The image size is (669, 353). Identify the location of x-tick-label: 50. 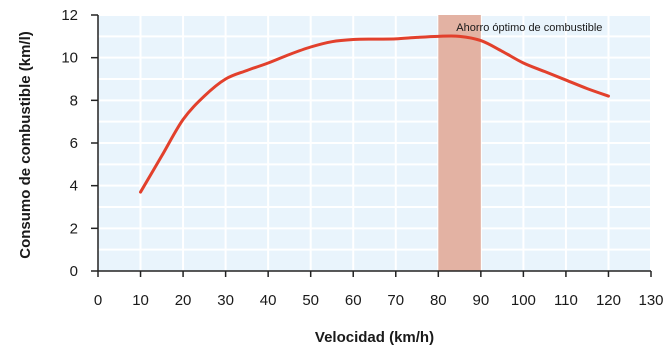
(310, 300).